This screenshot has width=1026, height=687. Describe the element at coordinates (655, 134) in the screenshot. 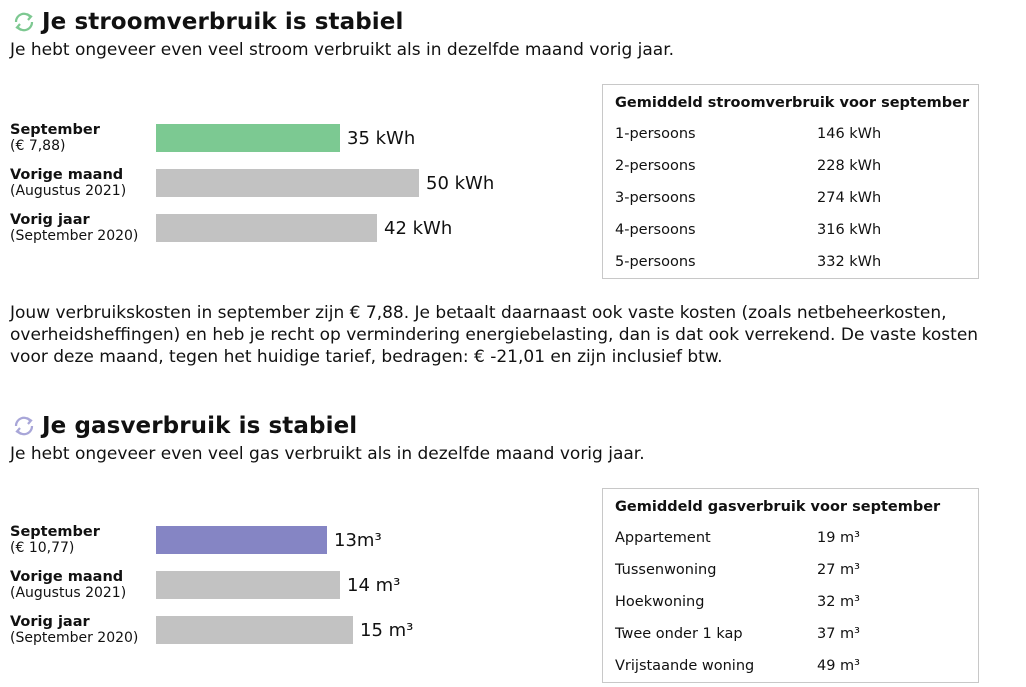

I see `household-type: 1-persoons` at that location.